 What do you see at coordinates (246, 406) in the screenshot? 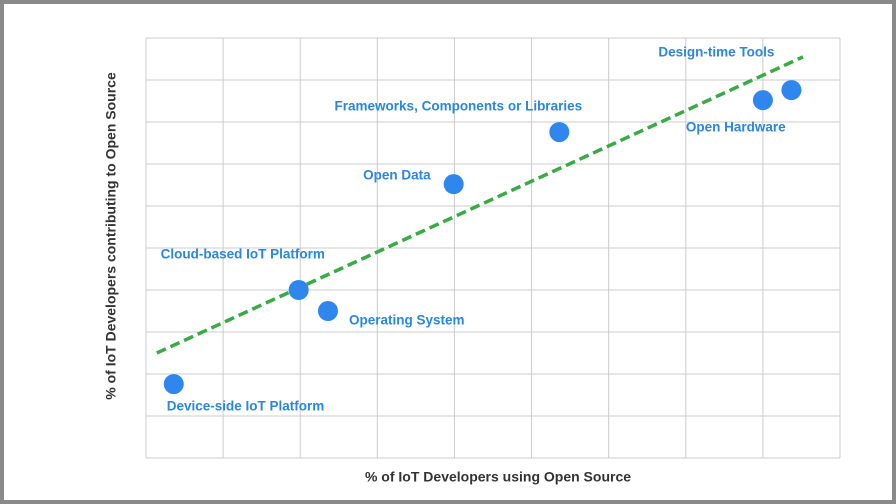
I see `point-label: Device-side IoT Platform` at bounding box center [246, 406].